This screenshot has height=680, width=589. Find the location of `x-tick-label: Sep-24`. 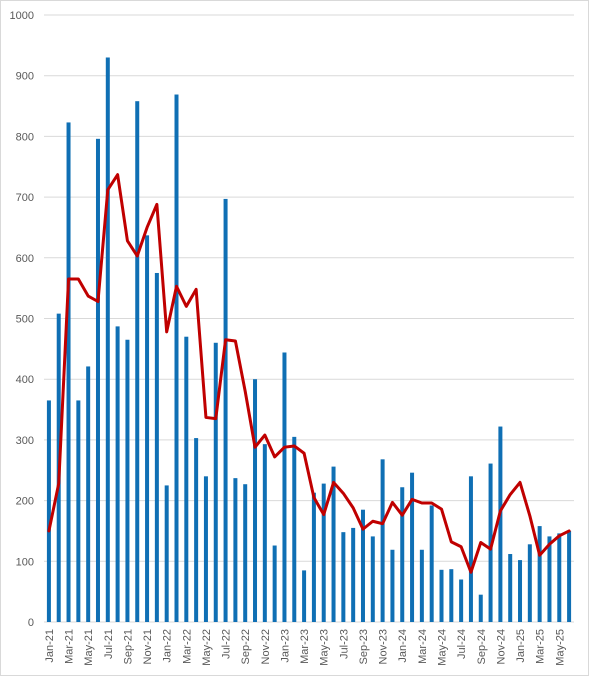

x-tick-label: Sep-24 is located at coordinates (482, 646).